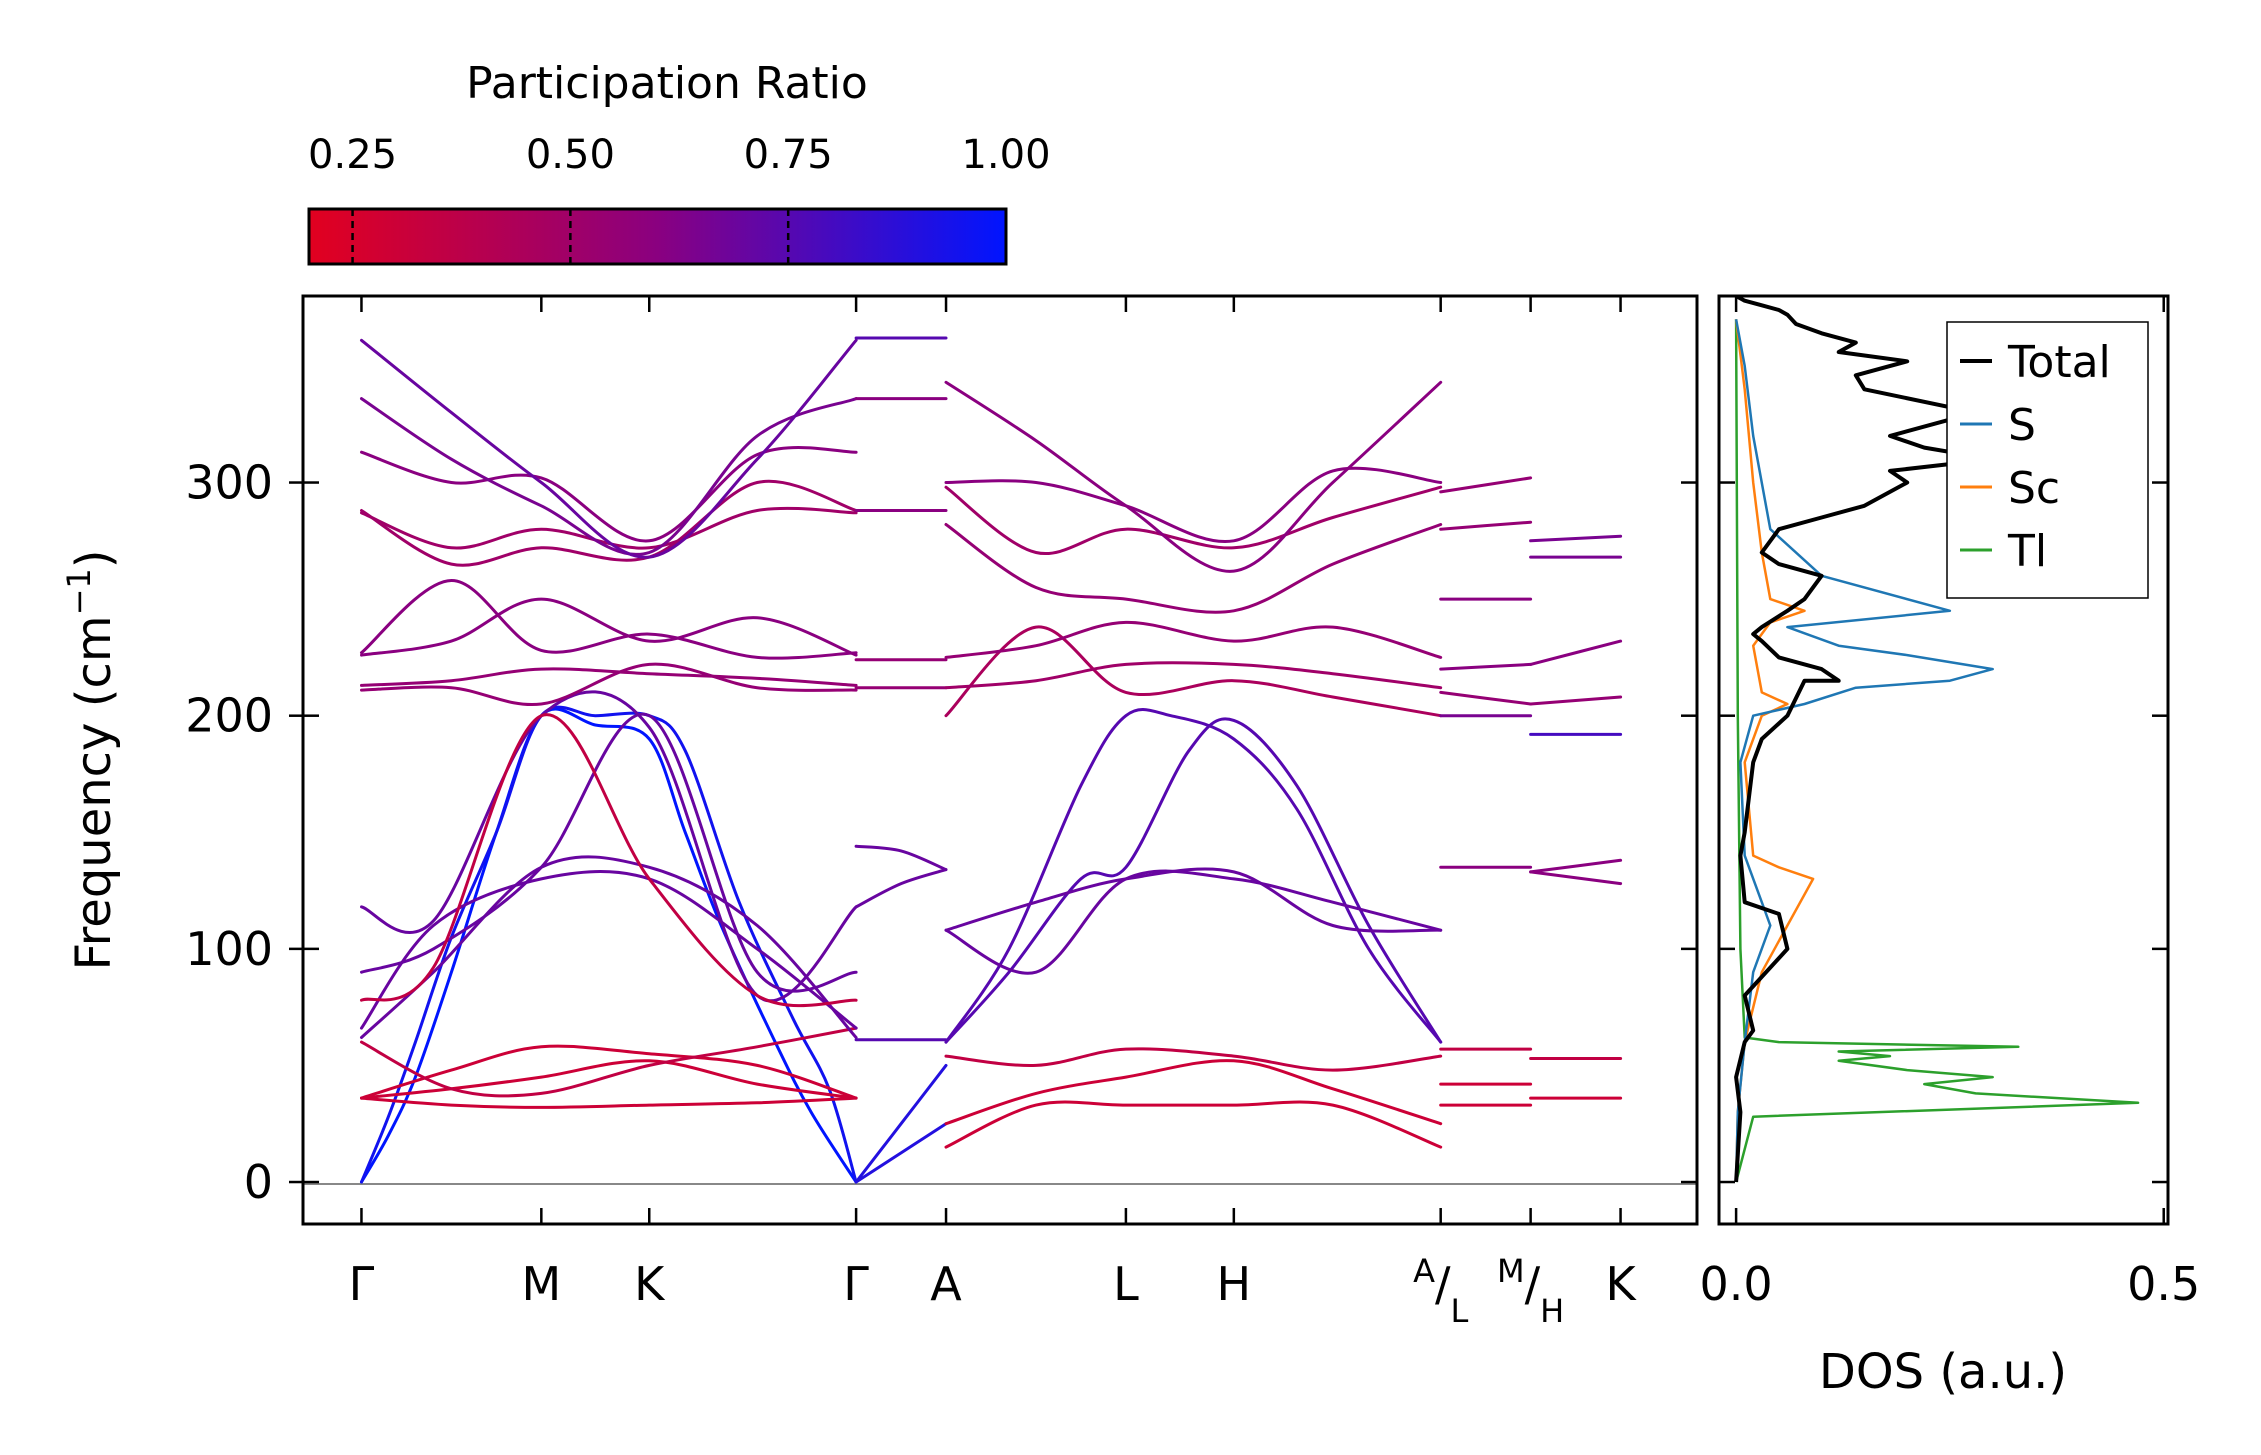  What do you see at coordinates (2059, 362) in the screenshot?
I see `legend-label: Total` at bounding box center [2059, 362].